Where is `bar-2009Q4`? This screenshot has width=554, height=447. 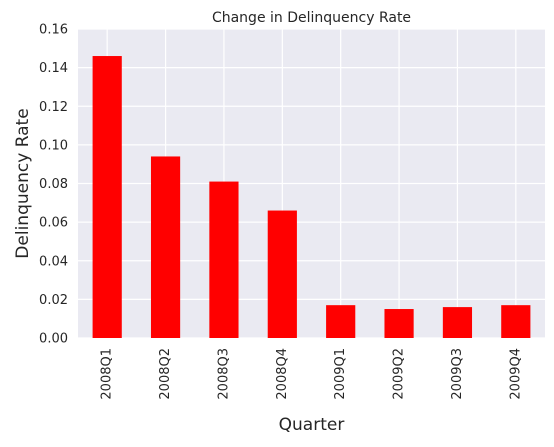
bar-2009Q4 is located at coordinates (516, 321).